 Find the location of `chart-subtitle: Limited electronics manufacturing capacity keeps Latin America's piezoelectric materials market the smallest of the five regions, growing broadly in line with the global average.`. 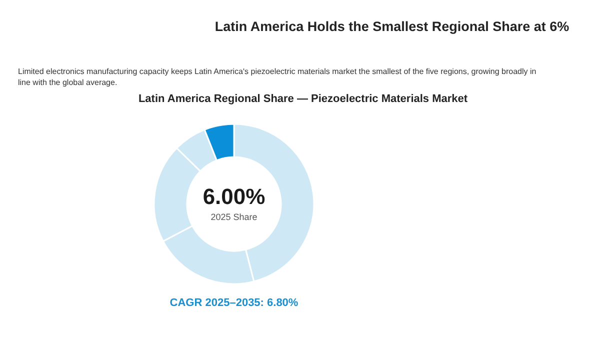

chart-subtitle: Limited electronics manufacturing capacity keeps Latin America's piezoelectric materials market the smallest of the five regions, growing broadly in line with the global average. is located at coordinates (277, 77).